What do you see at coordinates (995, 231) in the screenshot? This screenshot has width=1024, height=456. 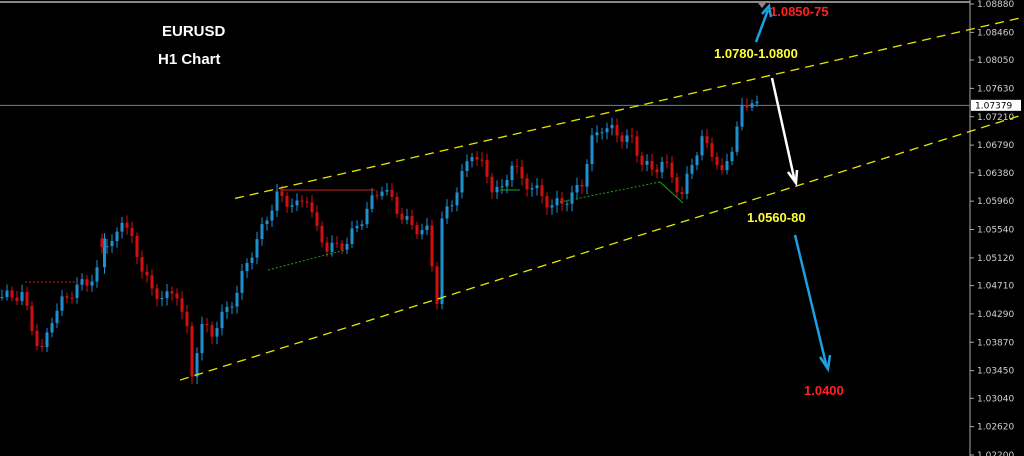 I see `y-tick-label: 1.05540` at bounding box center [995, 231].